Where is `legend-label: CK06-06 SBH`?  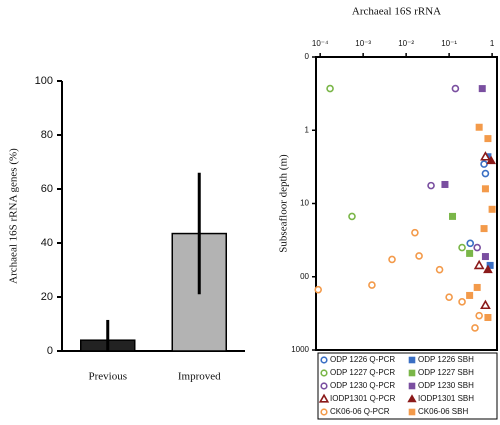 legend-label: CK06-06 SBH is located at coordinates (443, 411).